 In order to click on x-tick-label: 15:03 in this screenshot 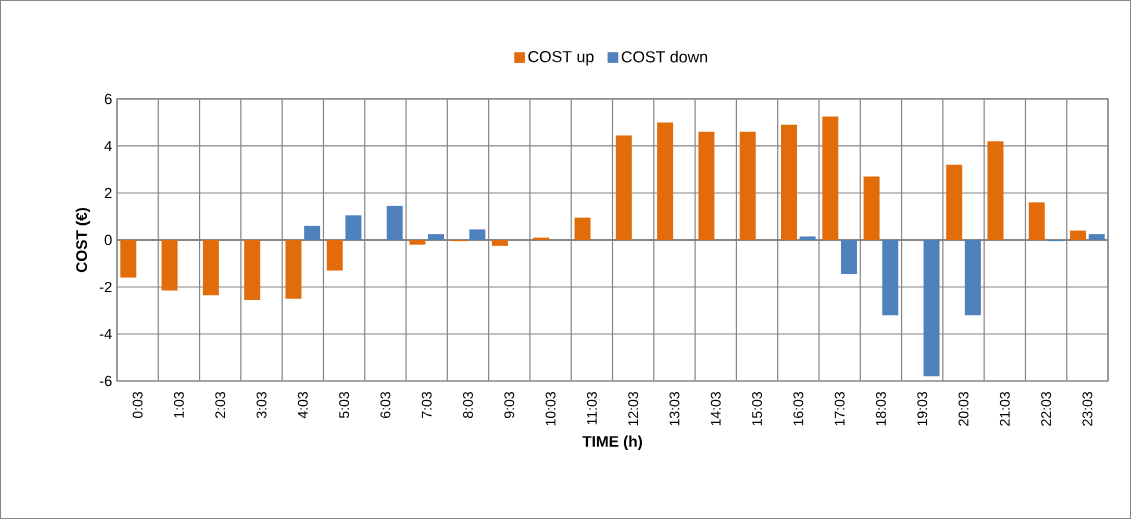, I will do `click(757, 409)`.